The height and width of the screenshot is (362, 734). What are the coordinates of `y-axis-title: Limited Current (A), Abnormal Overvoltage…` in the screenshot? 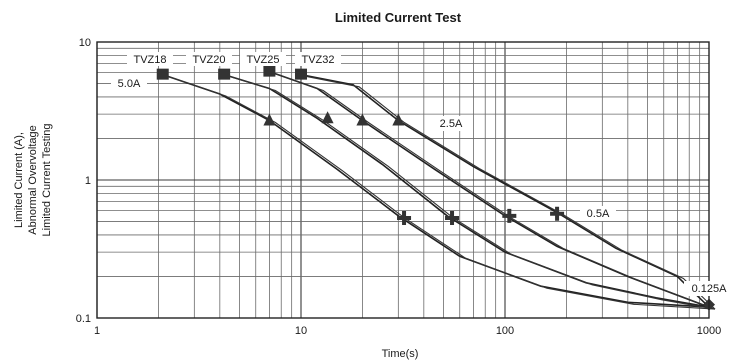 It's located at (33, 180).